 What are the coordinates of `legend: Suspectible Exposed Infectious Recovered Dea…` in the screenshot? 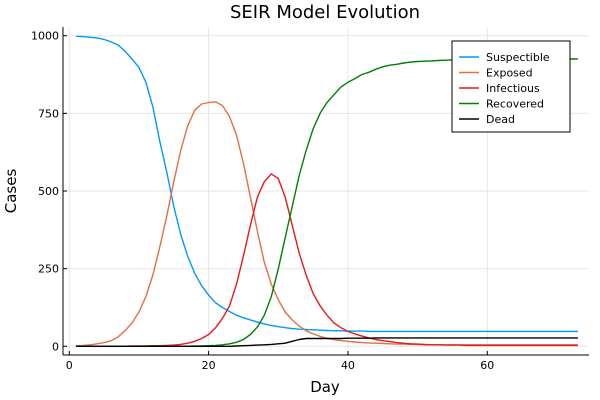 It's located at (511, 86).